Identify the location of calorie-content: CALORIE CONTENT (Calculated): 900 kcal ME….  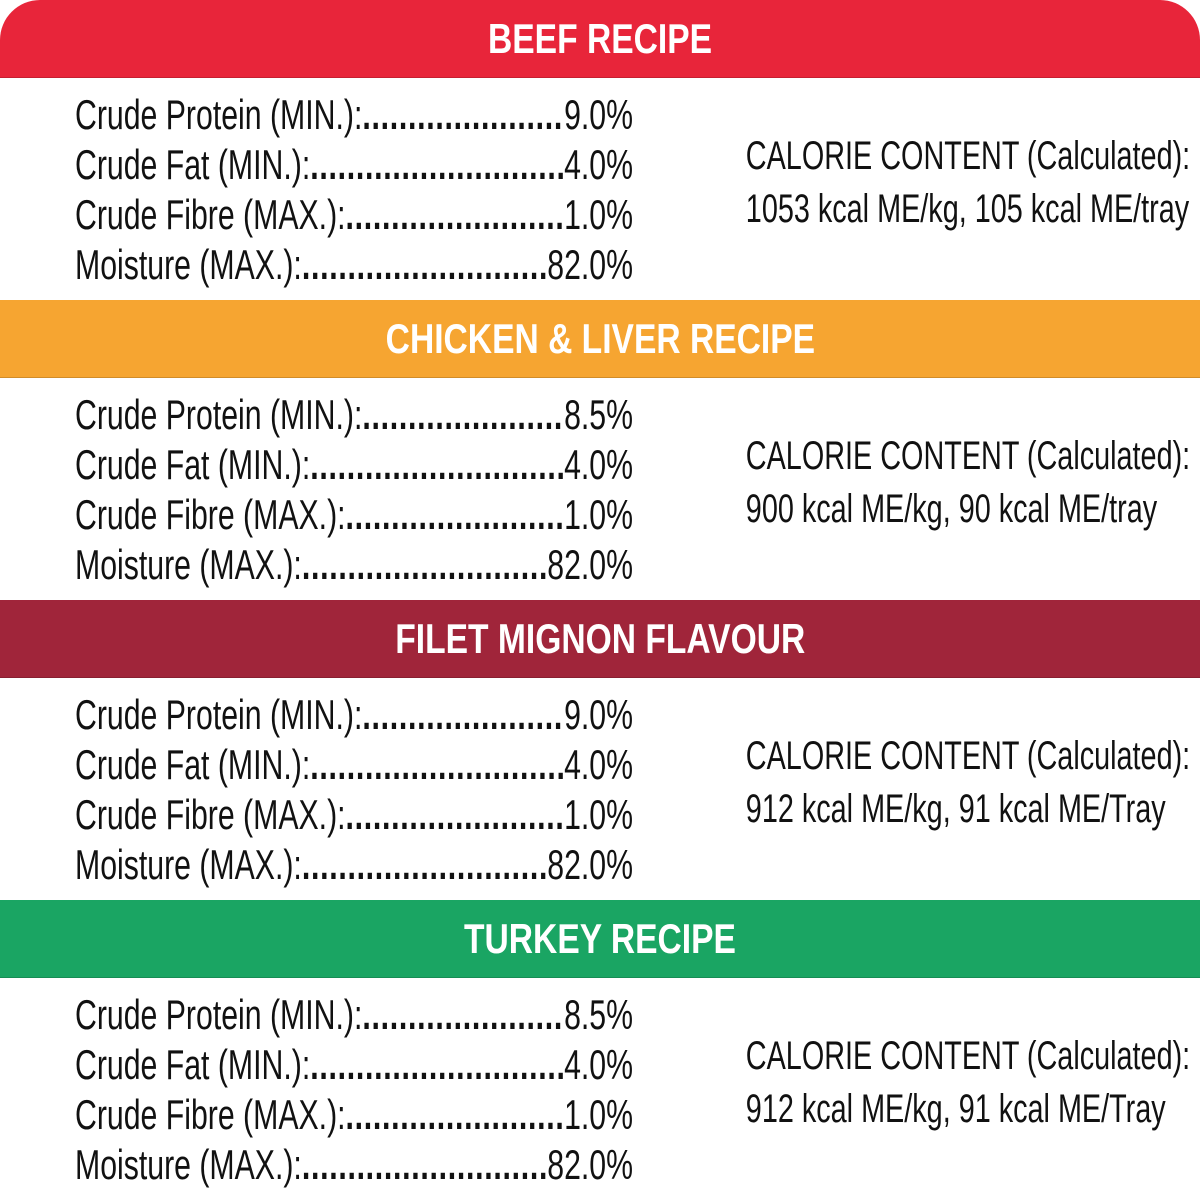
(935, 483).